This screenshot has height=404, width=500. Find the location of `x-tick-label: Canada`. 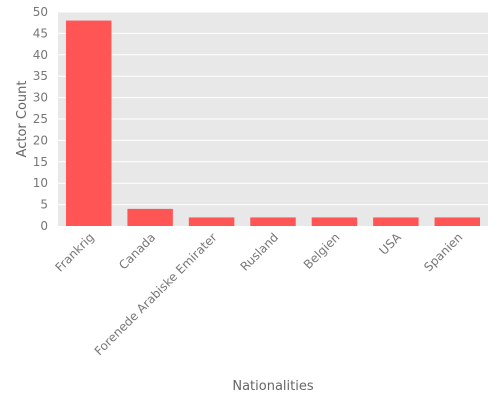

x-tick-label: Canada is located at coordinates (137, 251).